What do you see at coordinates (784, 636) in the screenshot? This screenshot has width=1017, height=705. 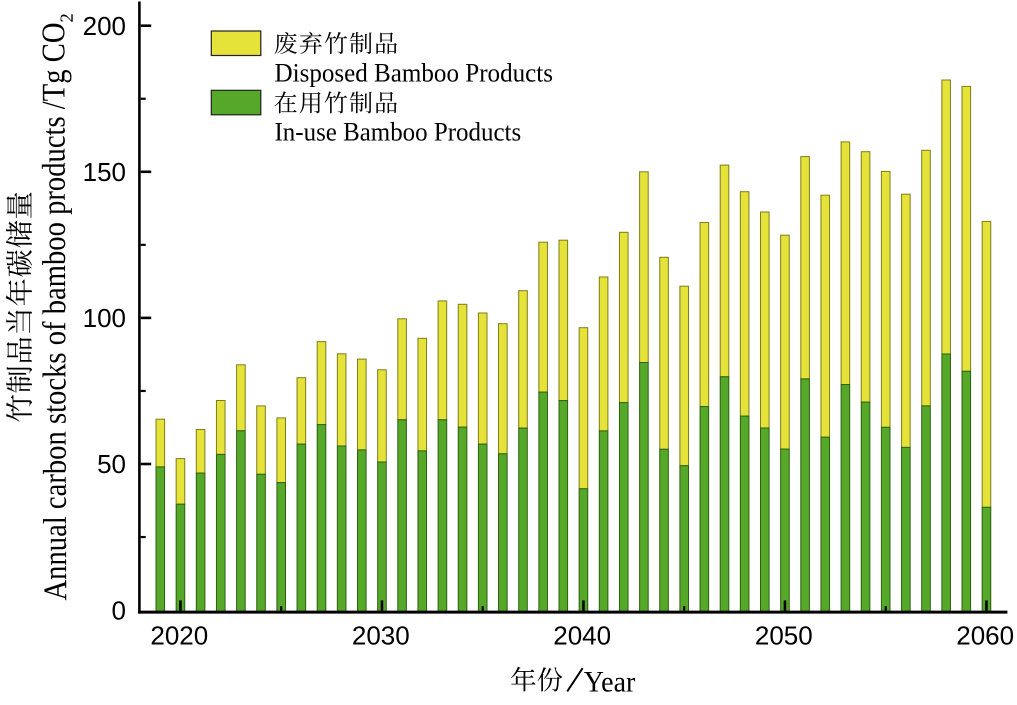 I see `svg-text: 2050` at bounding box center [784, 636].